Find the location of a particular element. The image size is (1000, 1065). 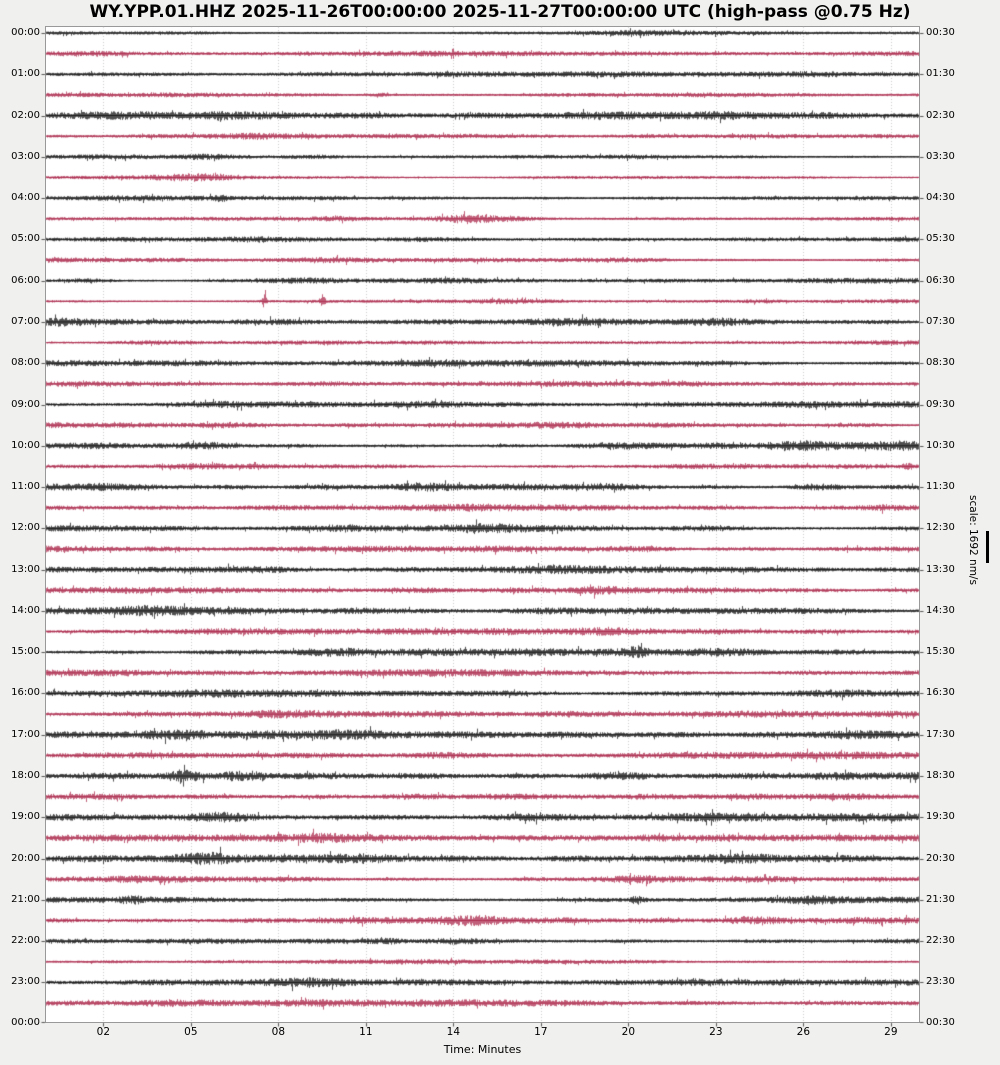

x-tick-label: 17 is located at coordinates (541, 1032).